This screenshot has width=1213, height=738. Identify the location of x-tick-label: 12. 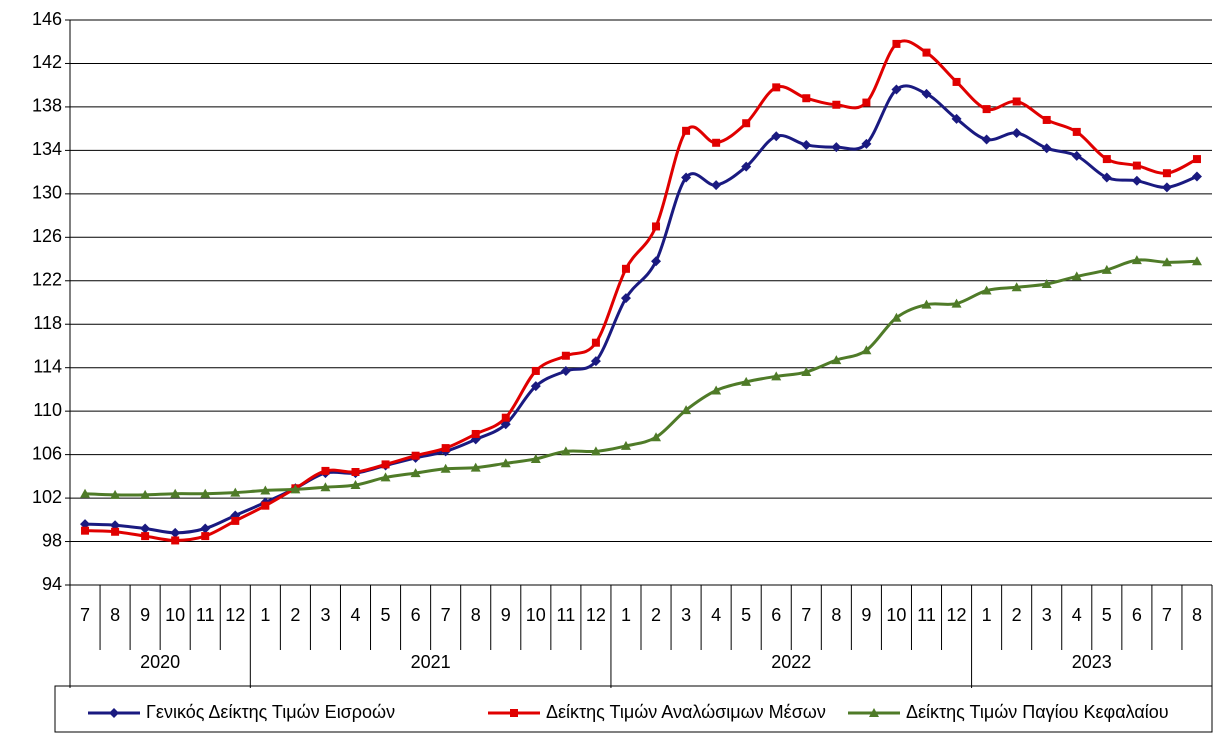
(957, 615).